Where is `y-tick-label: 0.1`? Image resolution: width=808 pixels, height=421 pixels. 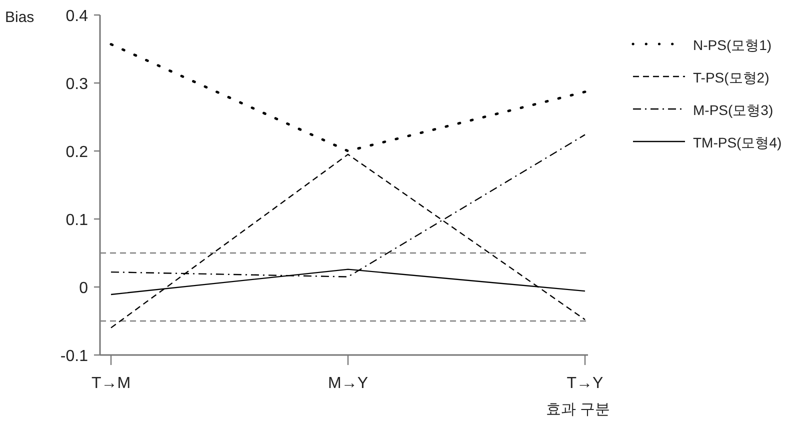
y-tick-label: 0.1 is located at coordinates (77, 220).